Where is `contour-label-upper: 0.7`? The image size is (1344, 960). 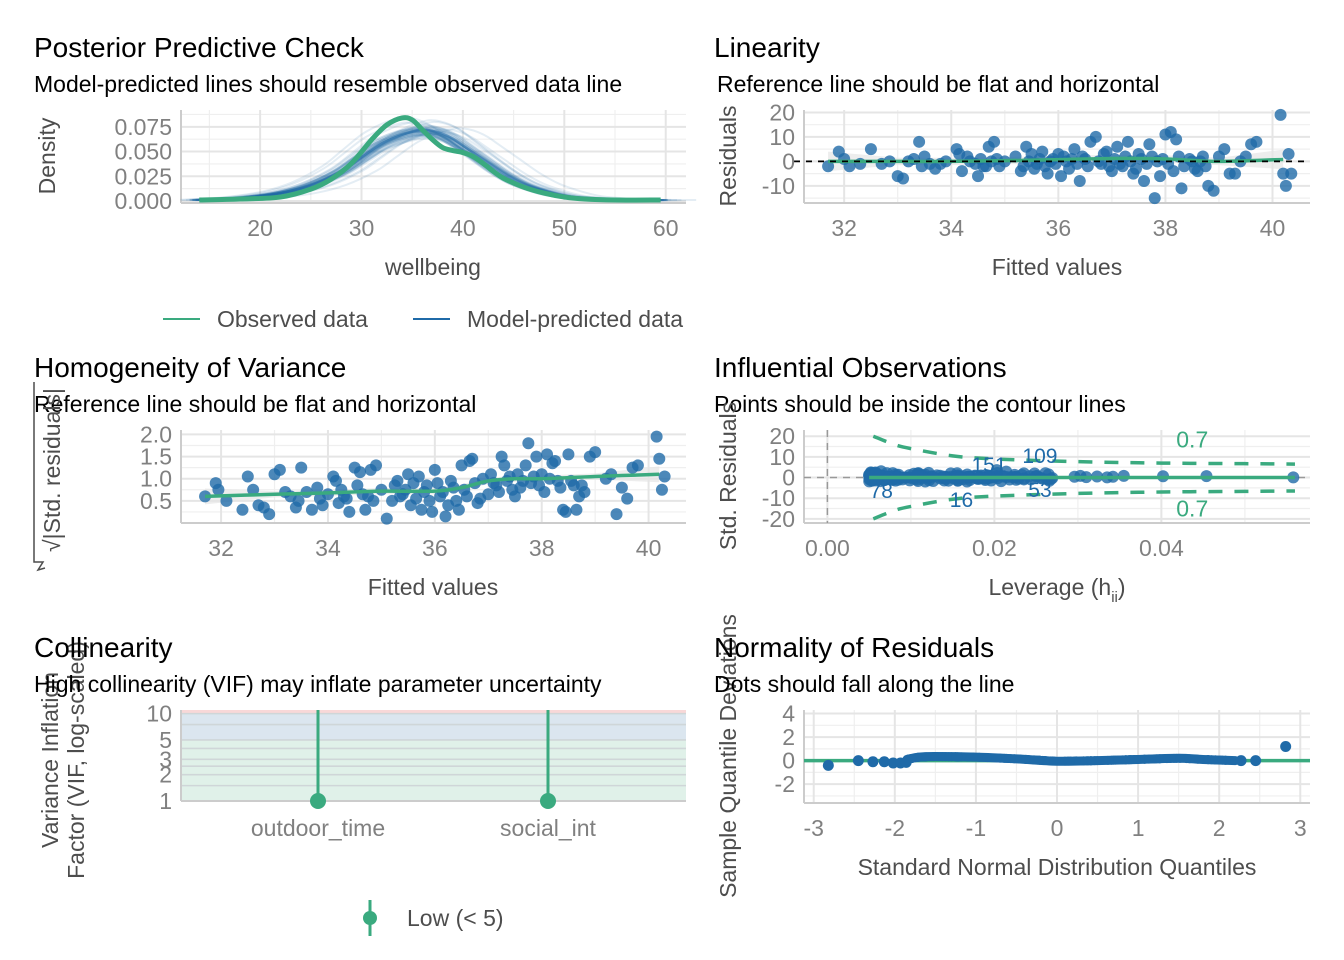 contour-label-upper: 0.7 is located at coordinates (1192, 439).